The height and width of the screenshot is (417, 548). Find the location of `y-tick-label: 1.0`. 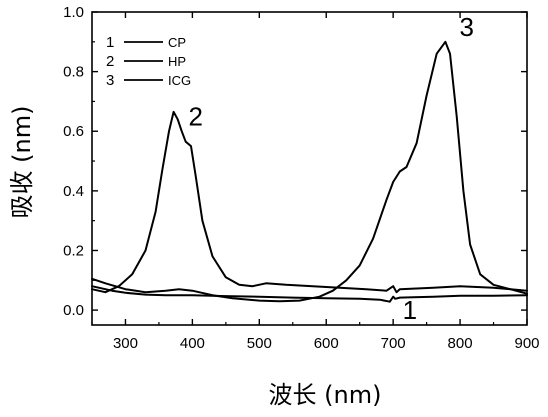

y-tick-label: 1.0 is located at coordinates (73, 12).